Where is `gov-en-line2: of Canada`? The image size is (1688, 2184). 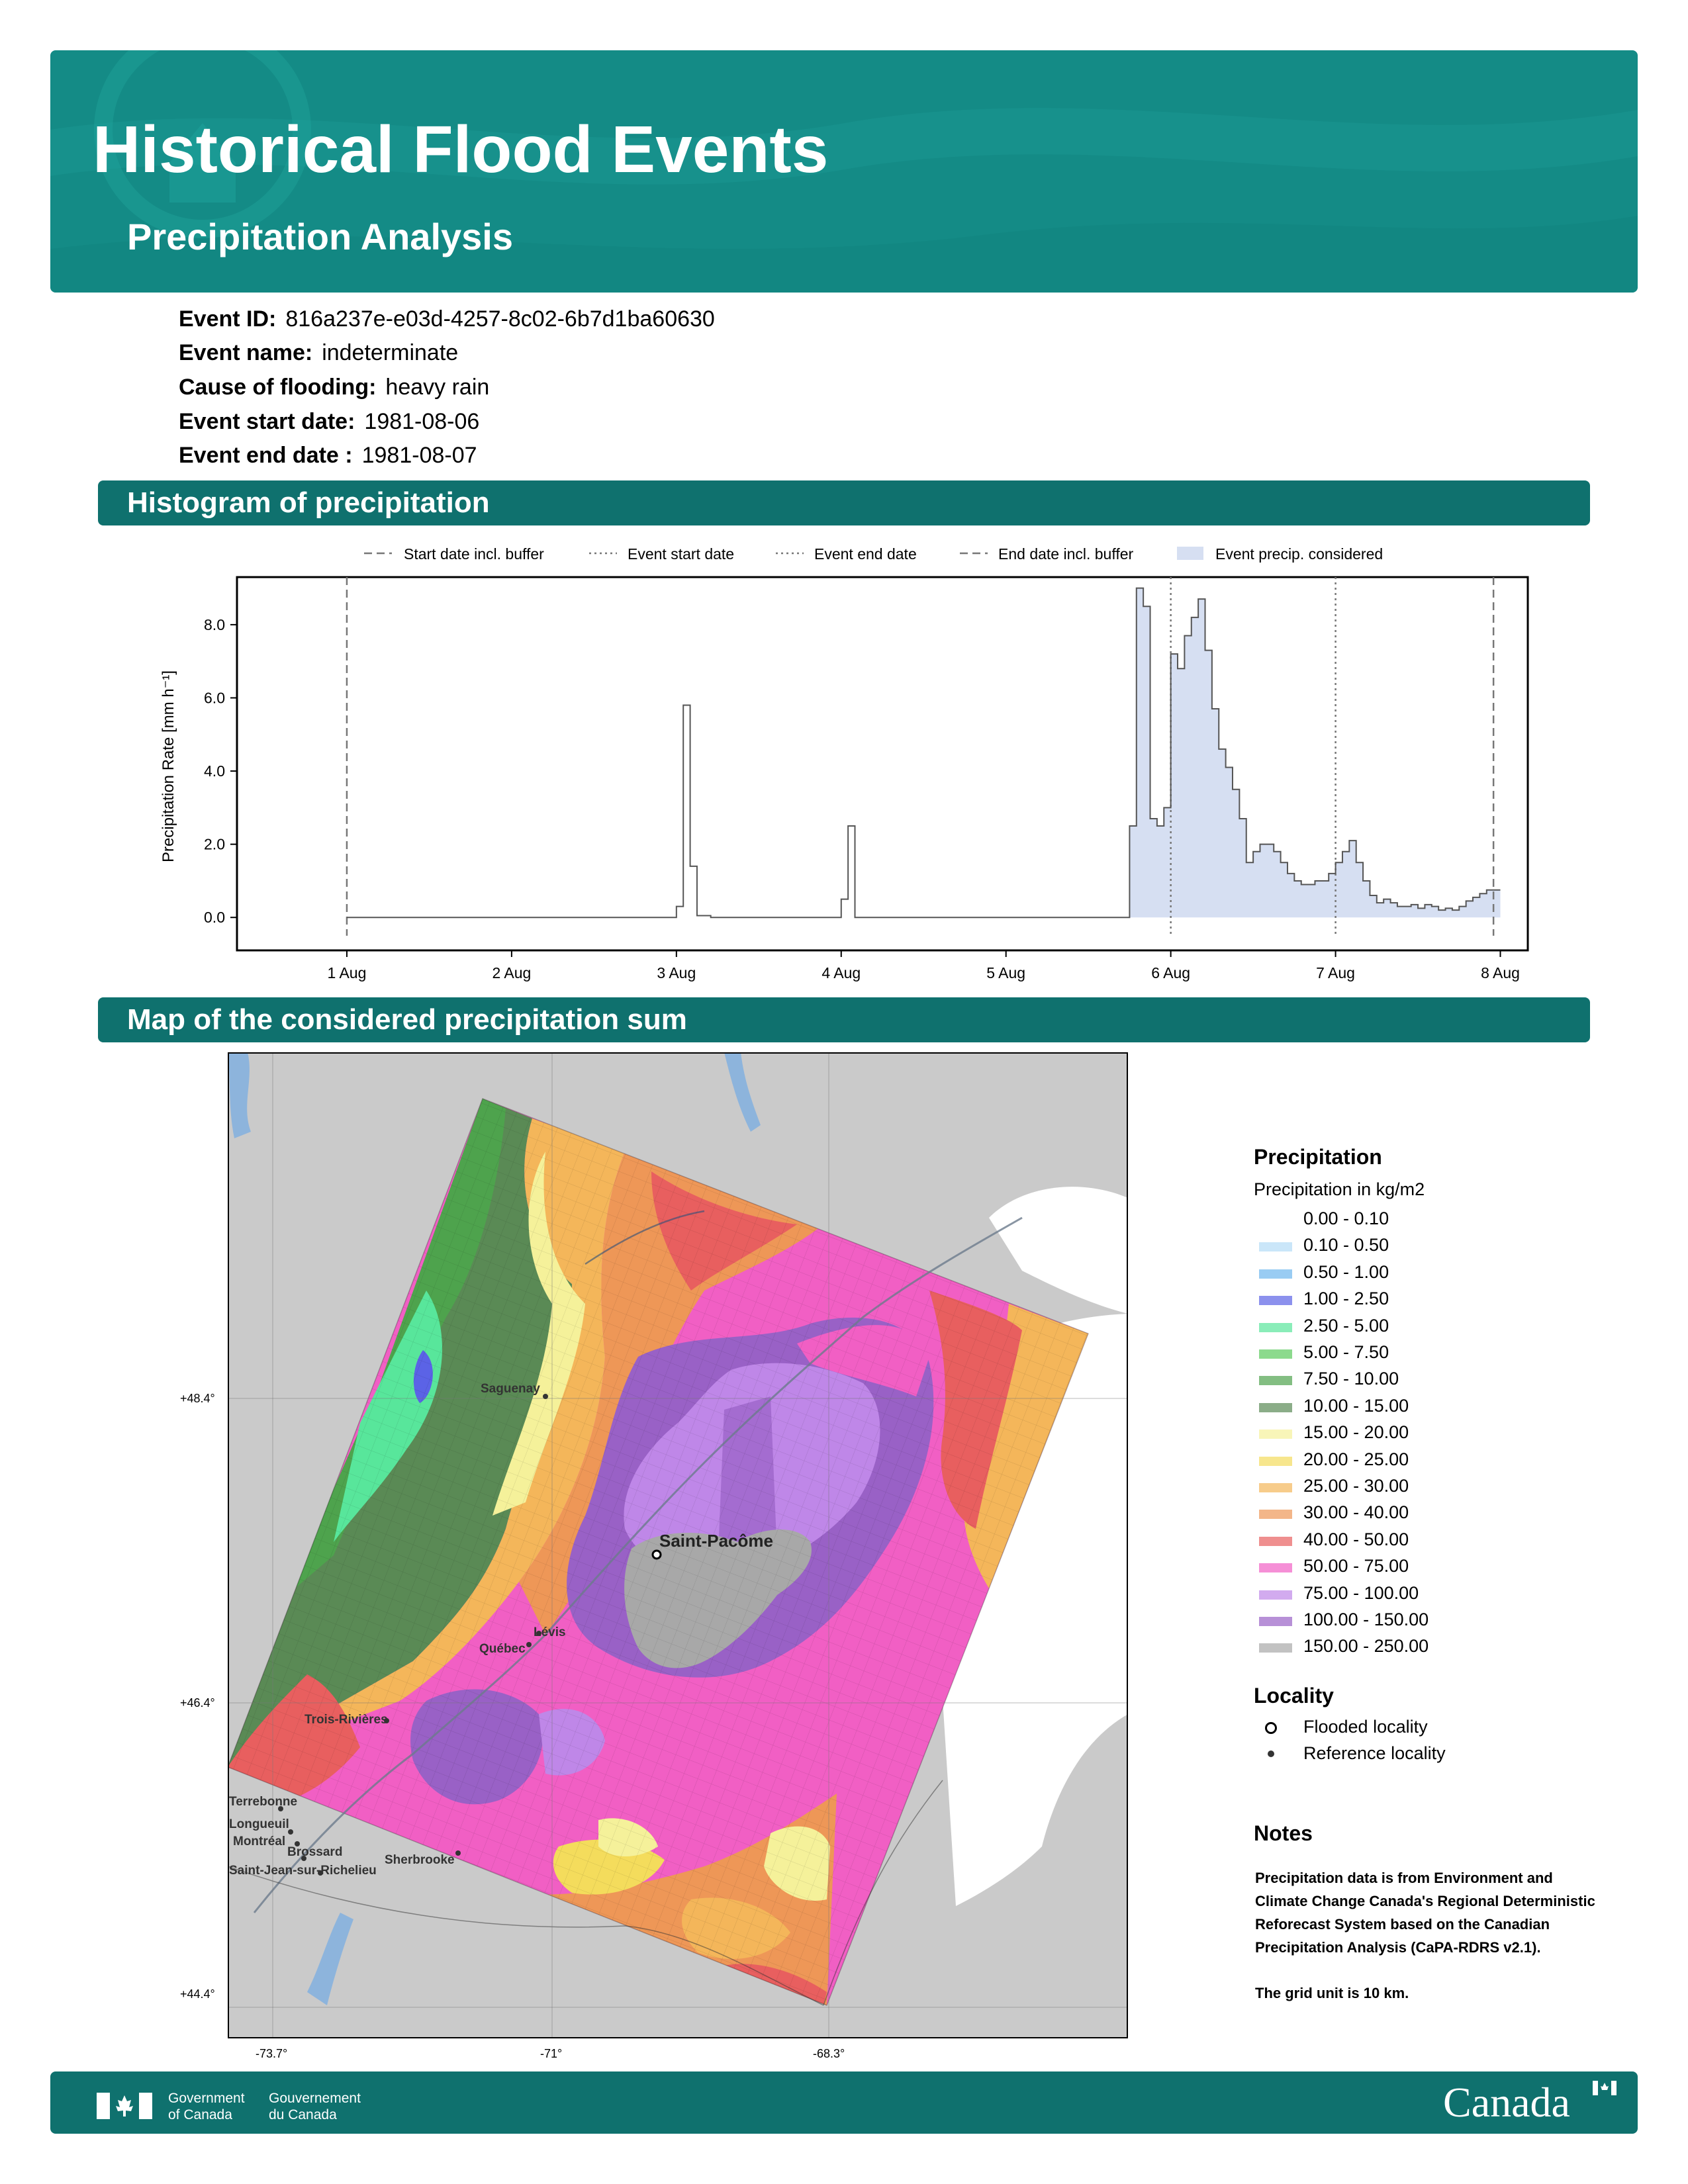 gov-en-line2: of Canada is located at coordinates (200, 2115).